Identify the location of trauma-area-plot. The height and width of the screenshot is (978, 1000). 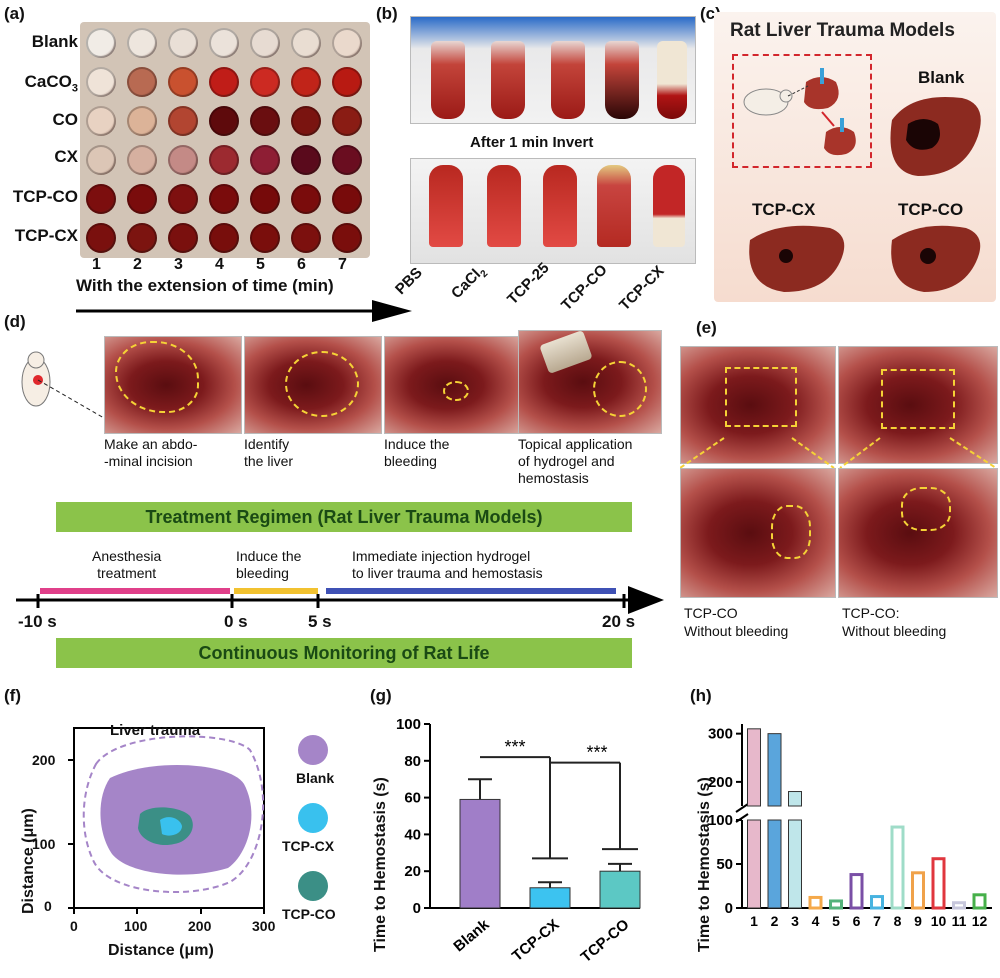
(198, 820).